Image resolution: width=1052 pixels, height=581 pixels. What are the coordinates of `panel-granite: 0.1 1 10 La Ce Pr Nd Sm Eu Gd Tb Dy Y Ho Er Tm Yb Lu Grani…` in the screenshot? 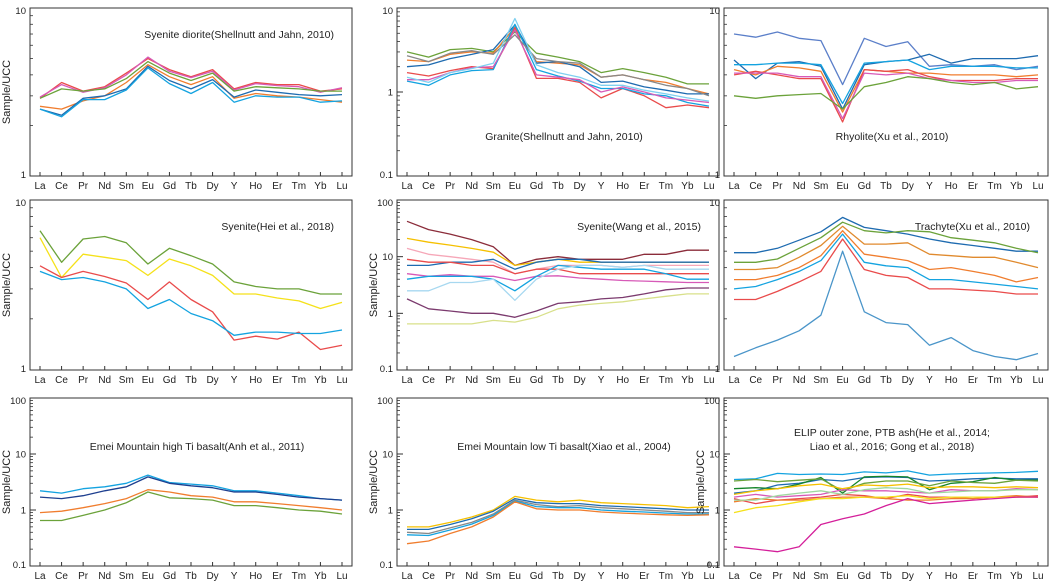 It's located at (550, 99).